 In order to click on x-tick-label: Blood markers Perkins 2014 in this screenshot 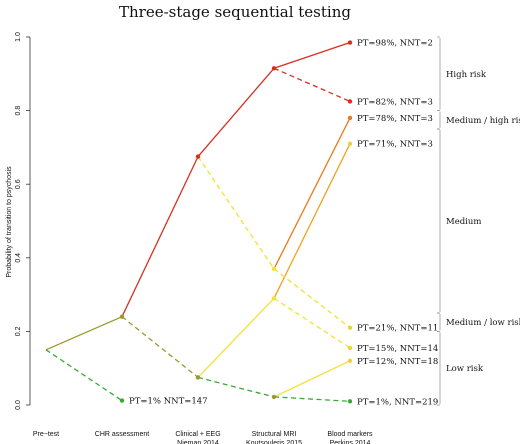, I will do `click(350, 437)`.